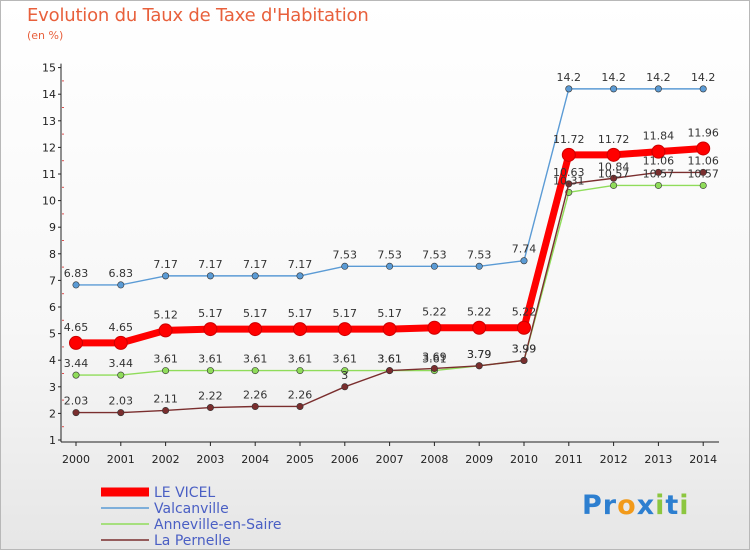  What do you see at coordinates (524, 249) in the screenshot?
I see `data-label: 7.74` at bounding box center [524, 249].